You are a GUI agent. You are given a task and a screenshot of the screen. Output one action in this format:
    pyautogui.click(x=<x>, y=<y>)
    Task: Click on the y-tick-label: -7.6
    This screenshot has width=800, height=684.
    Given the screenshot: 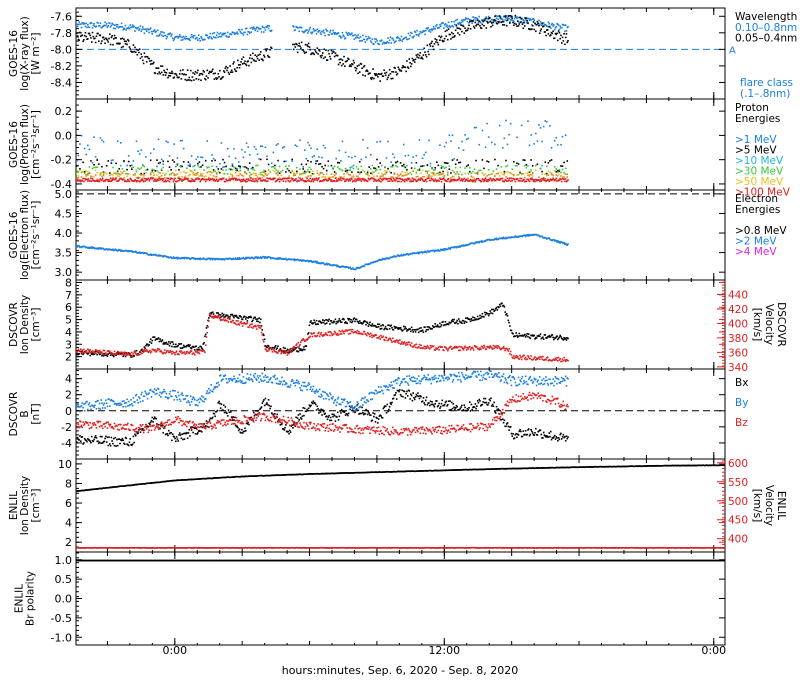 What is the action you would take?
    pyautogui.click(x=61, y=16)
    